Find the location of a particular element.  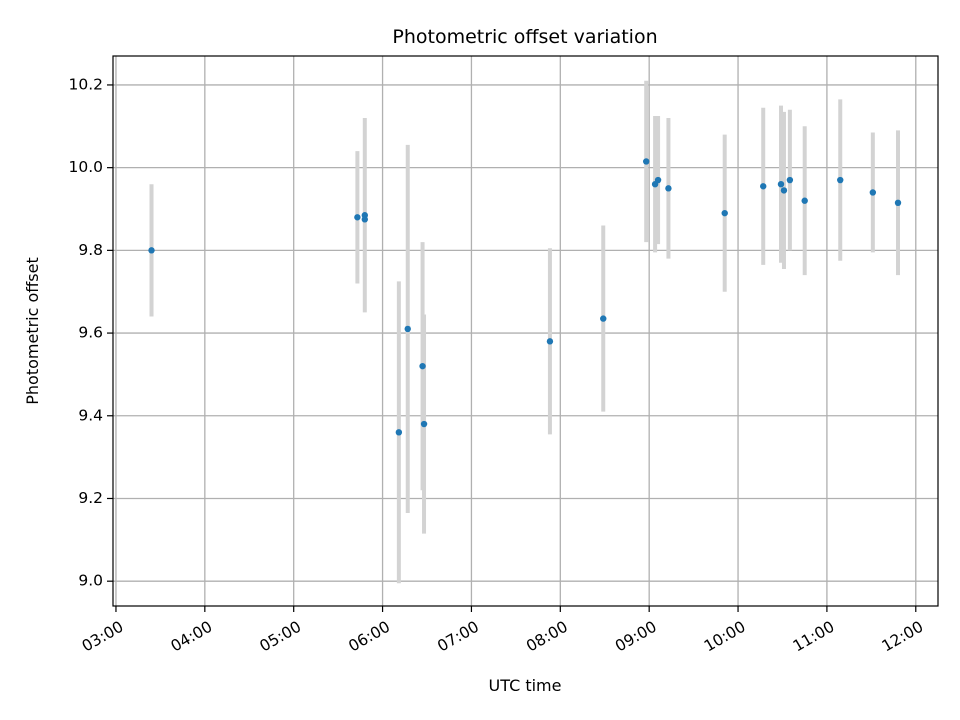

y-tick-label: 9.8 is located at coordinates (90, 250).